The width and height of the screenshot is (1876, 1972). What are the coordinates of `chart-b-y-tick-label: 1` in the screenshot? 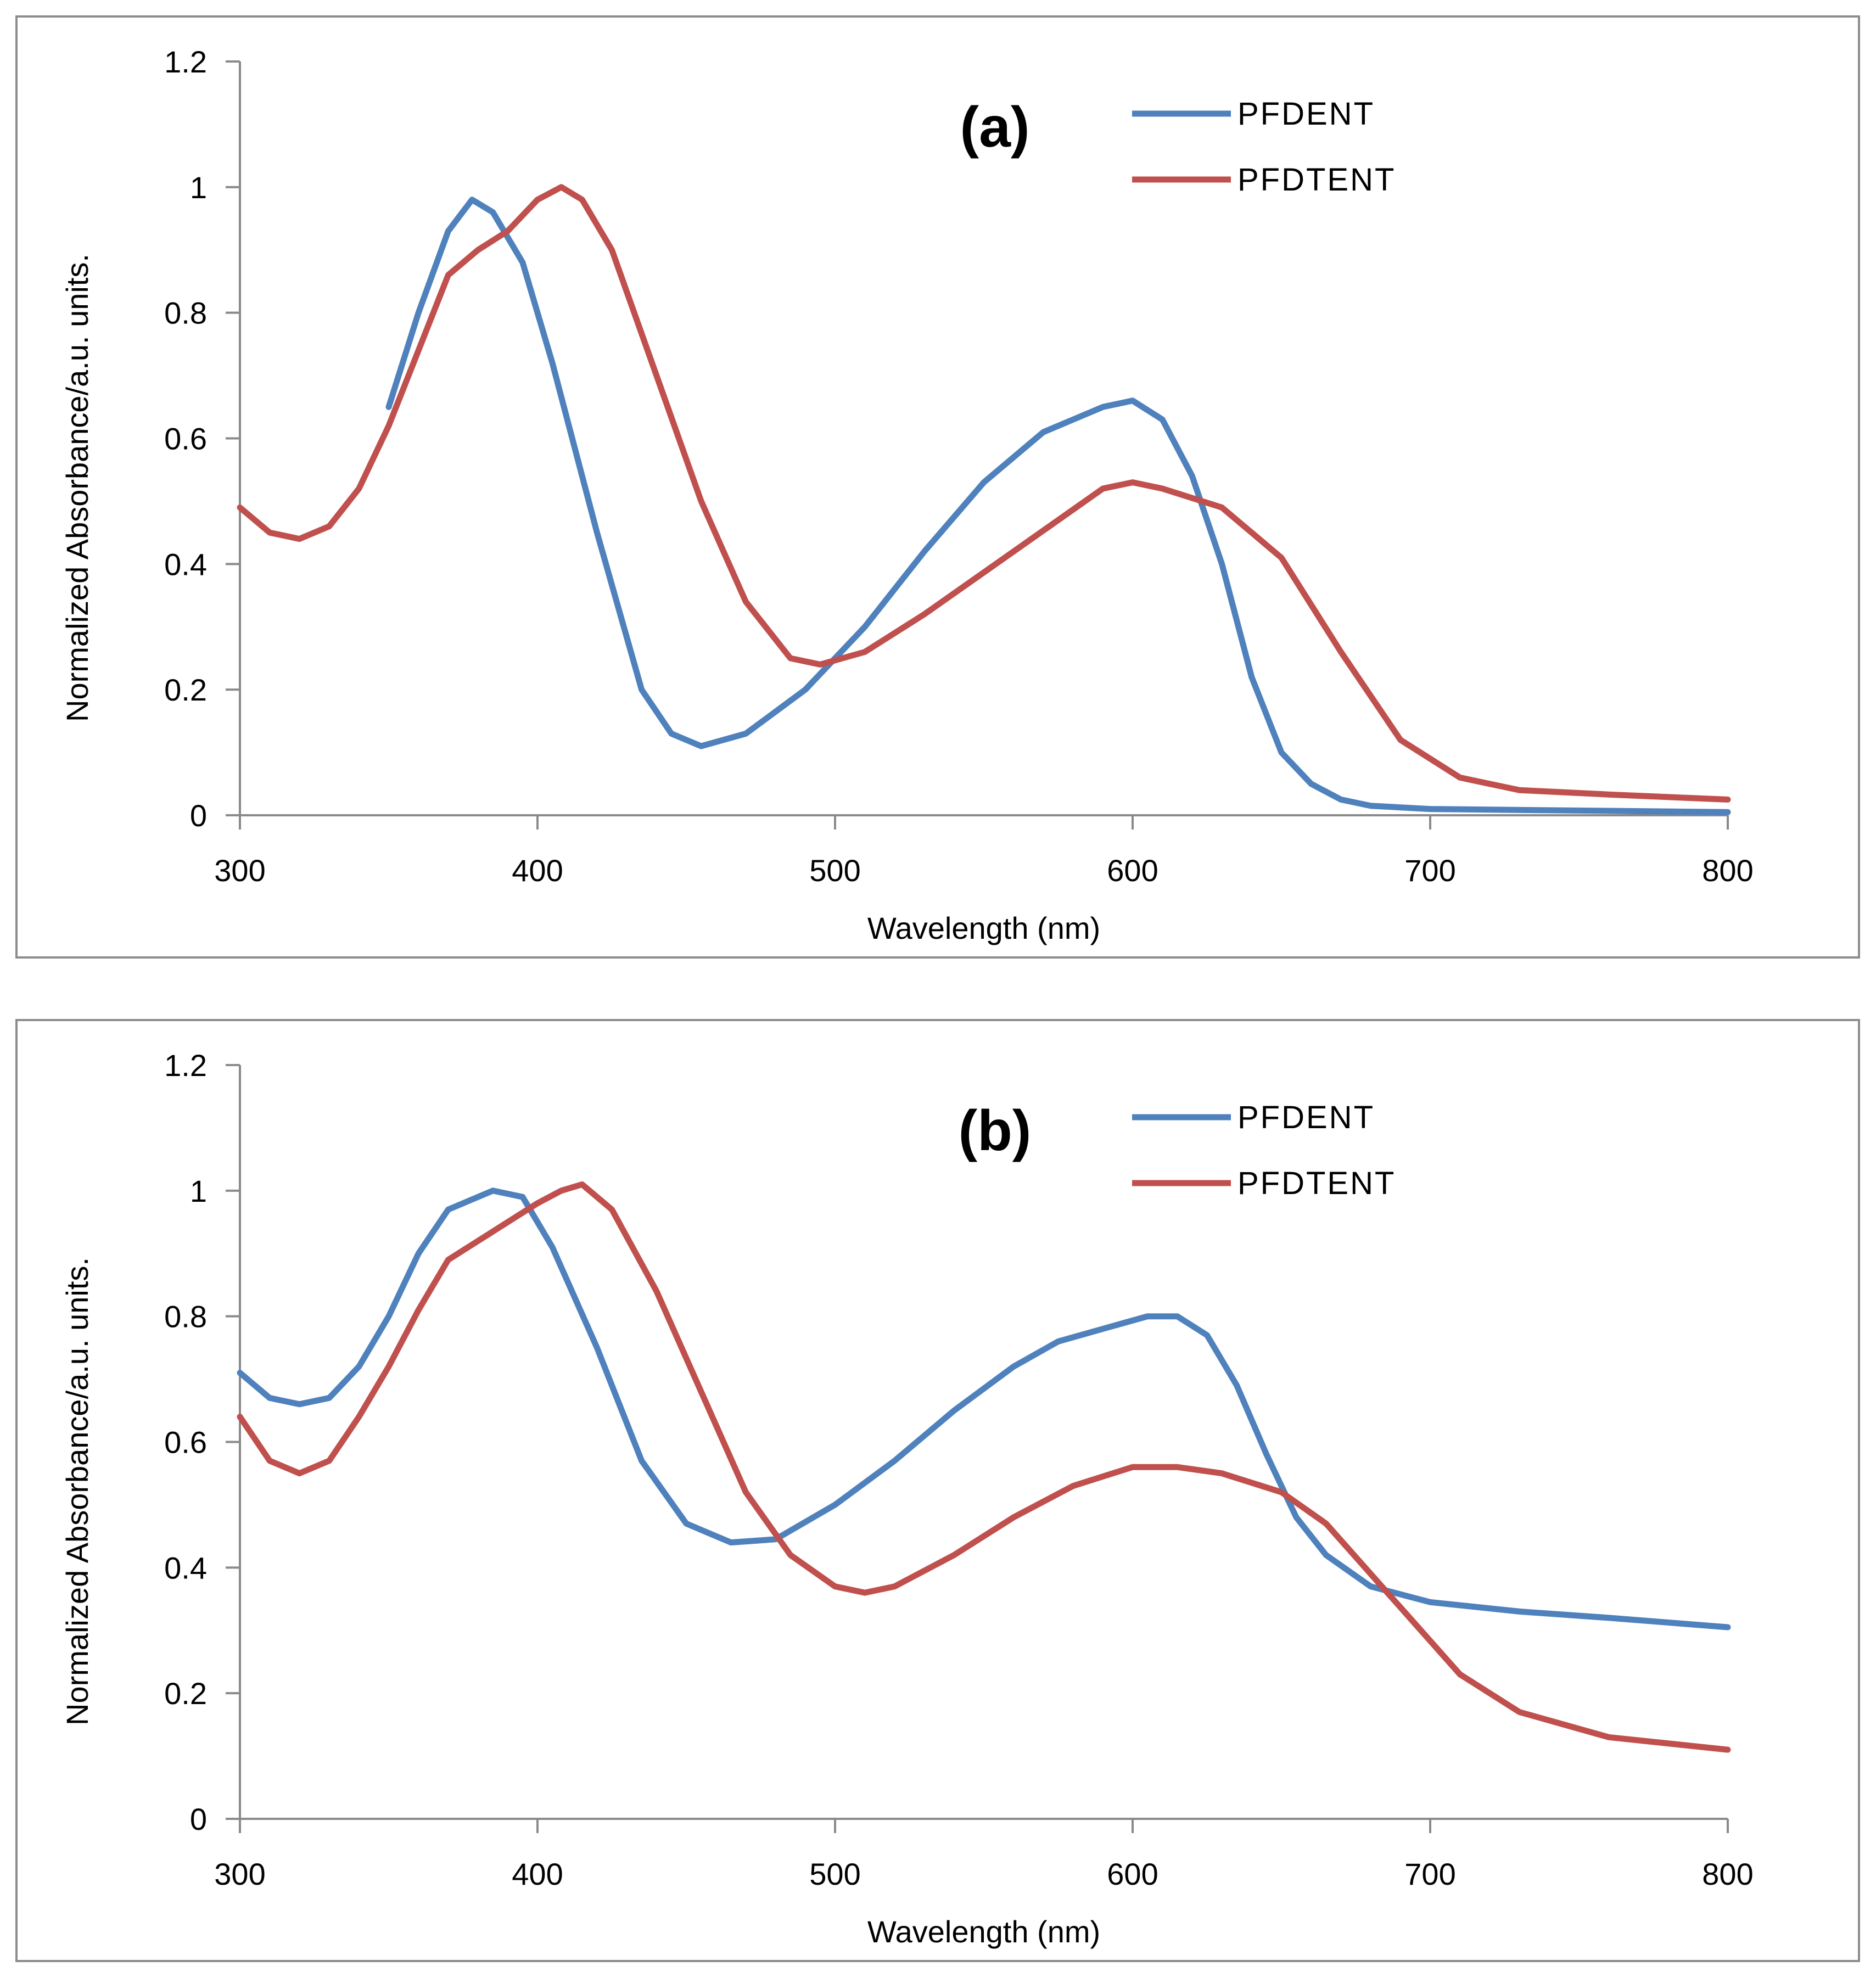 It's located at (199, 1191).